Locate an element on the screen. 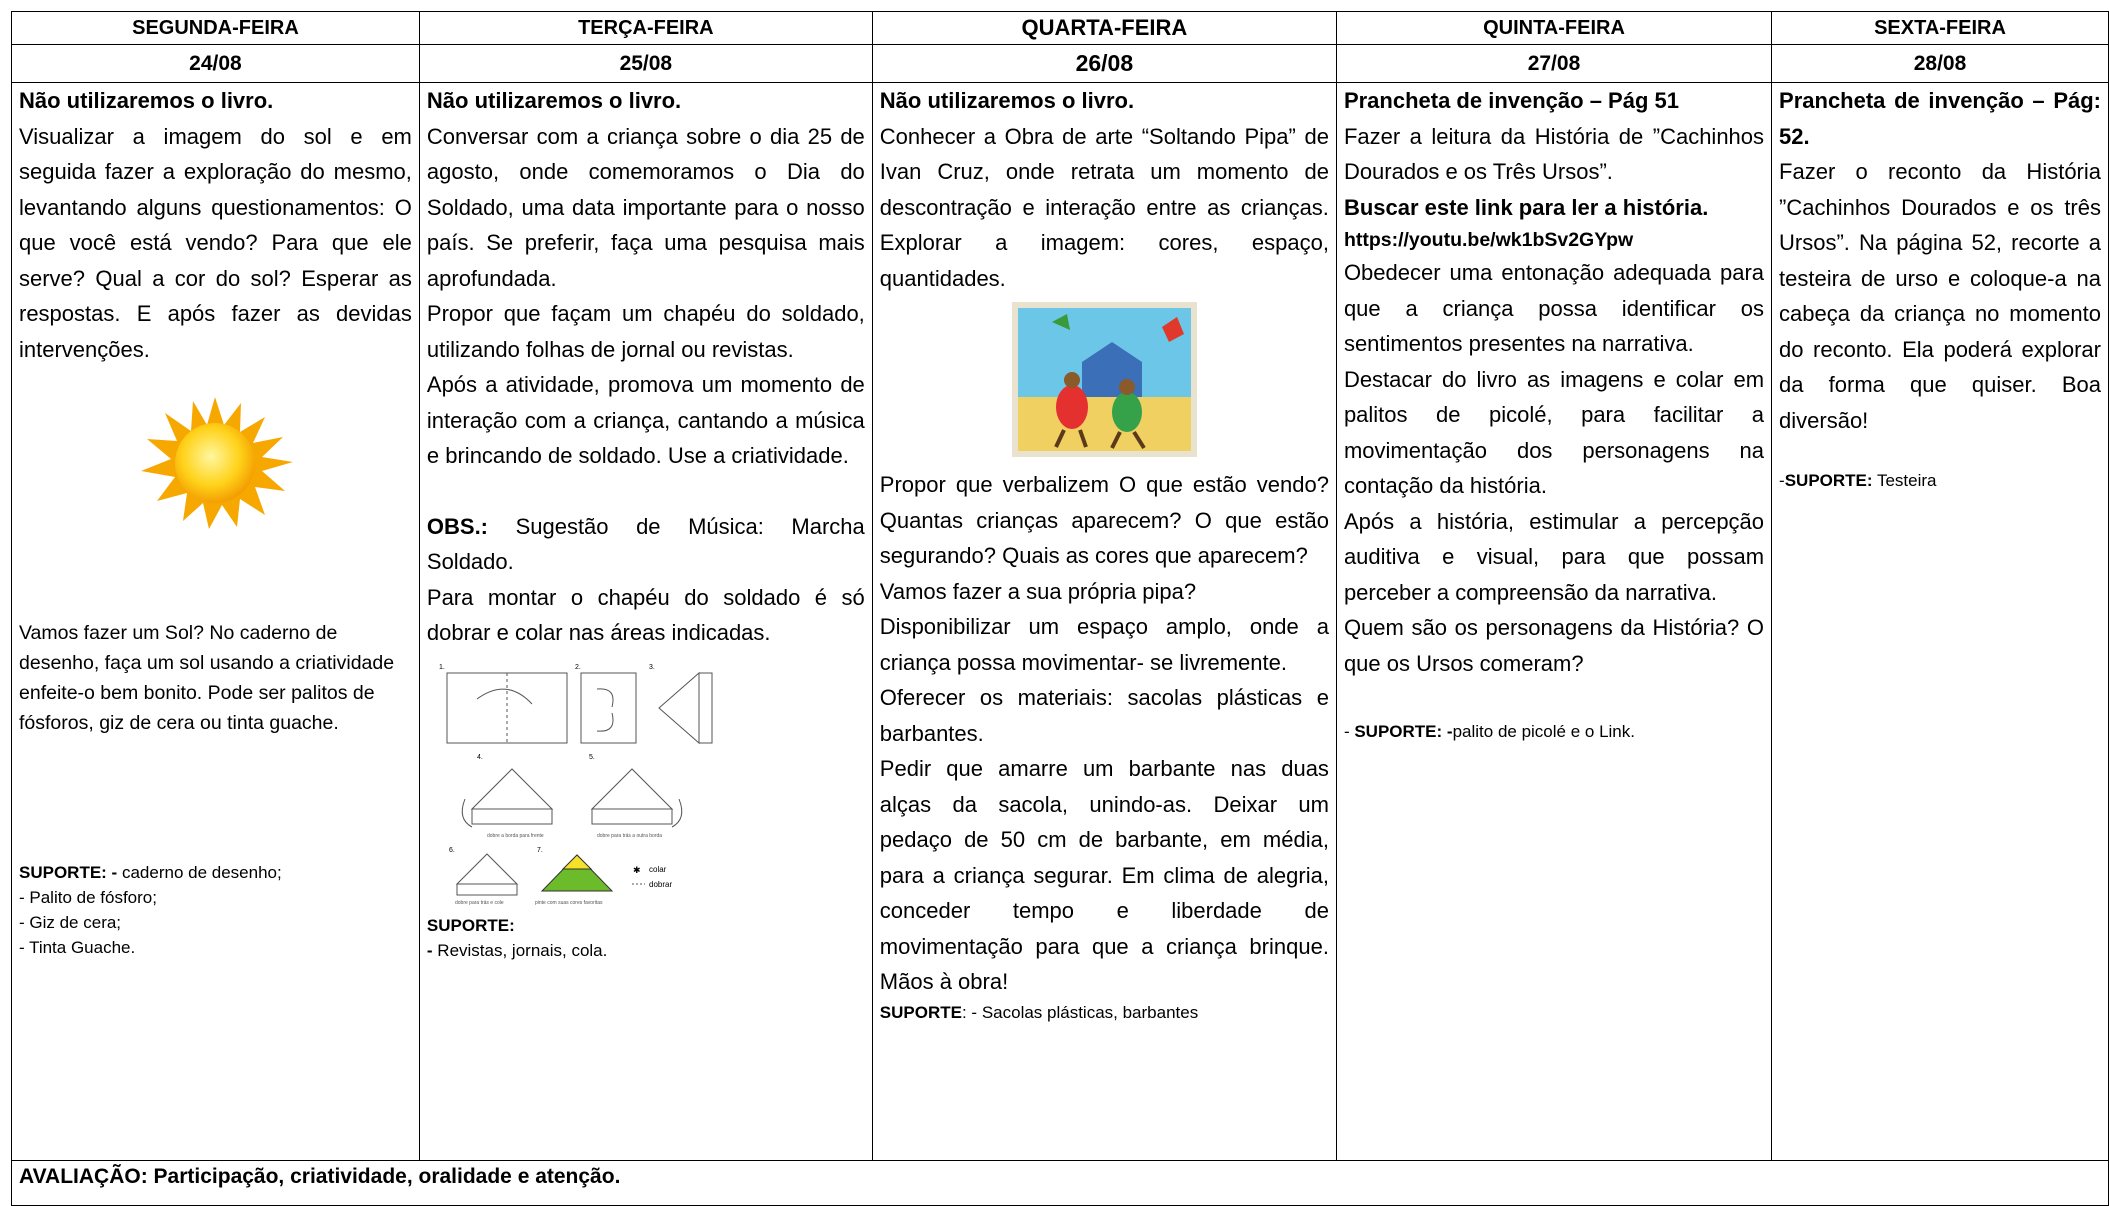 The height and width of the screenshot is (1206, 2109). day-header: SEGUNDA-FEIRA is located at coordinates (215, 28).